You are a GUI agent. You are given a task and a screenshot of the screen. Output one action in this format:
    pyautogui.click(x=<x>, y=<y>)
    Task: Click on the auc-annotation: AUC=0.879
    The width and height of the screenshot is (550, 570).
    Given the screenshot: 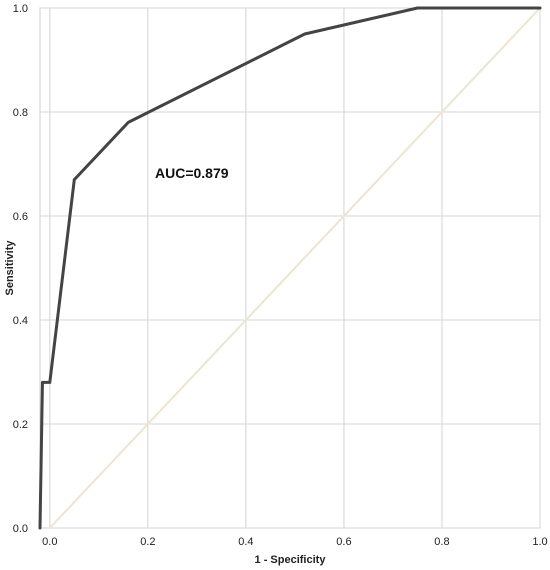 What is the action you would take?
    pyautogui.click(x=192, y=173)
    